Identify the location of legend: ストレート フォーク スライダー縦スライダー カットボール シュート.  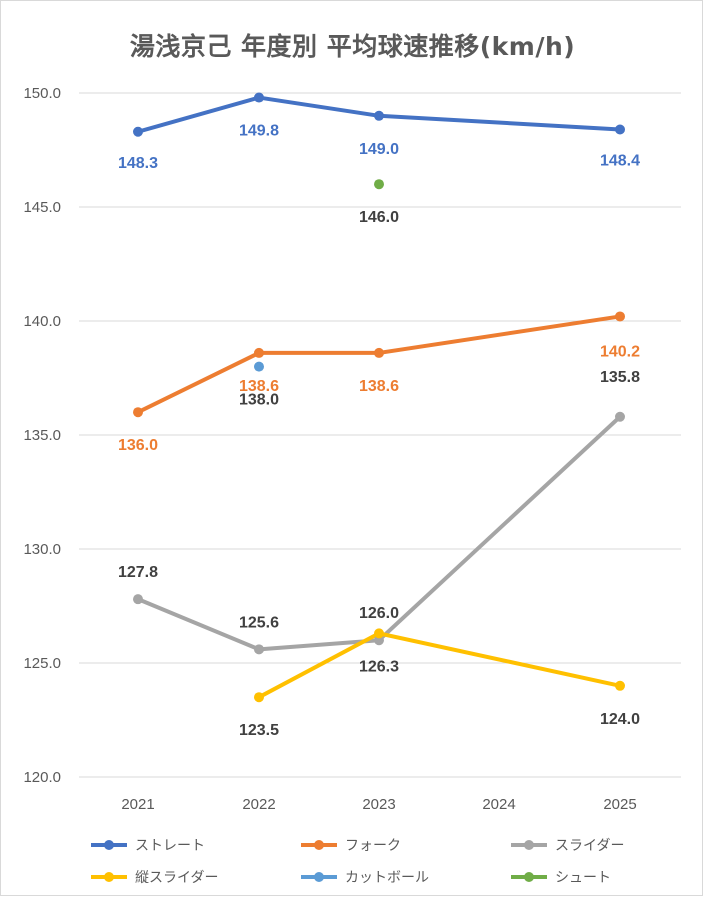
(352, 863).